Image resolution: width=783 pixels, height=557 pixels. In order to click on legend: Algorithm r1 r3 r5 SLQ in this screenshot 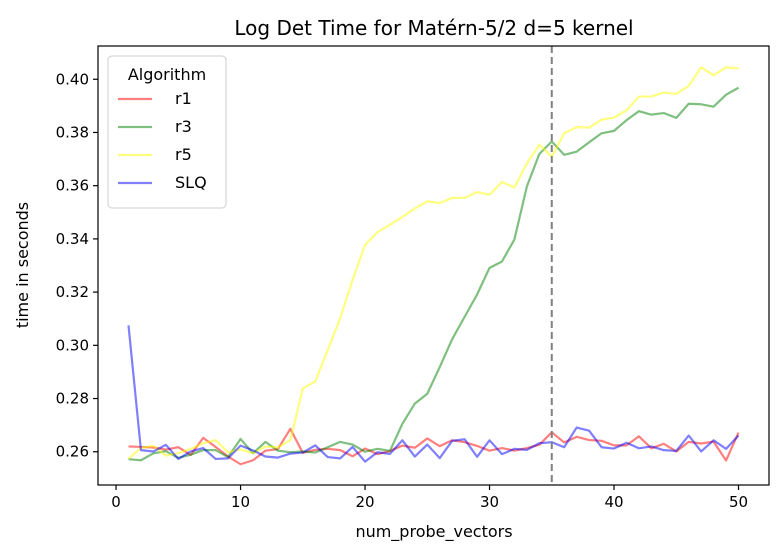, I will do `click(167, 132)`.